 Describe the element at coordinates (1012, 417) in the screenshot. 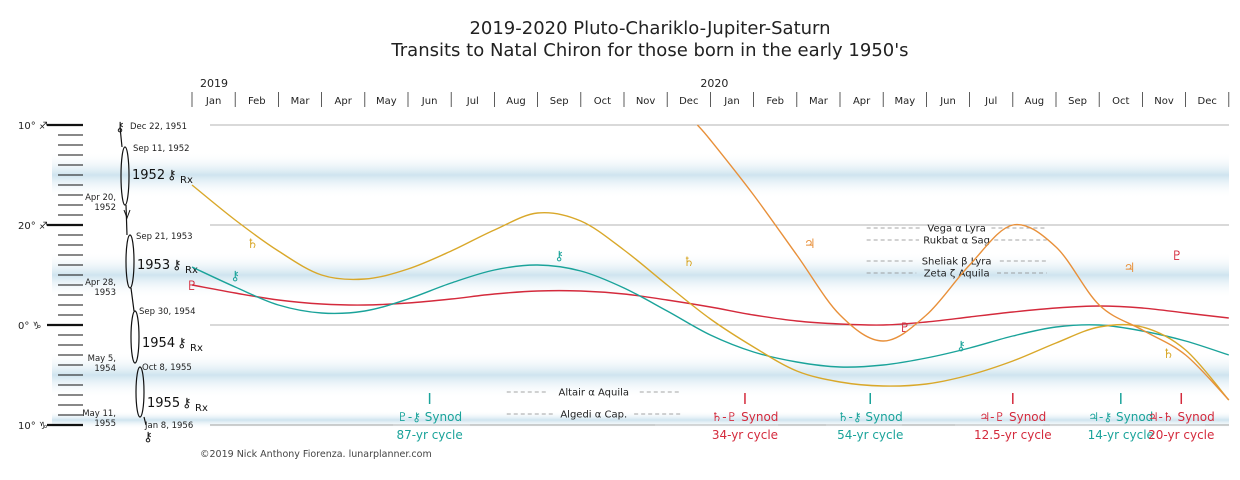

I see `synod-label: ♃-♇ Synod` at that location.